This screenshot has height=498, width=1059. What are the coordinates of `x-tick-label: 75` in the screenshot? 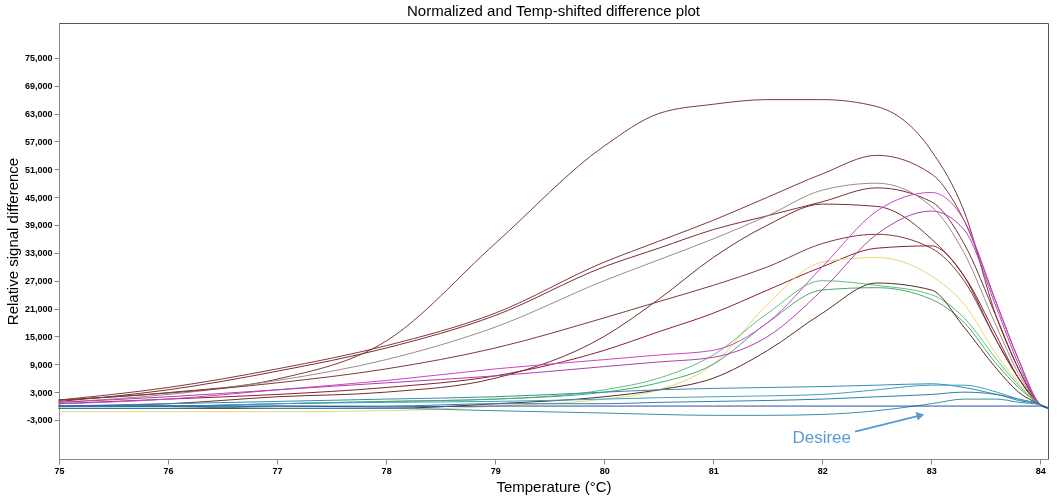 It's located at (59, 470).